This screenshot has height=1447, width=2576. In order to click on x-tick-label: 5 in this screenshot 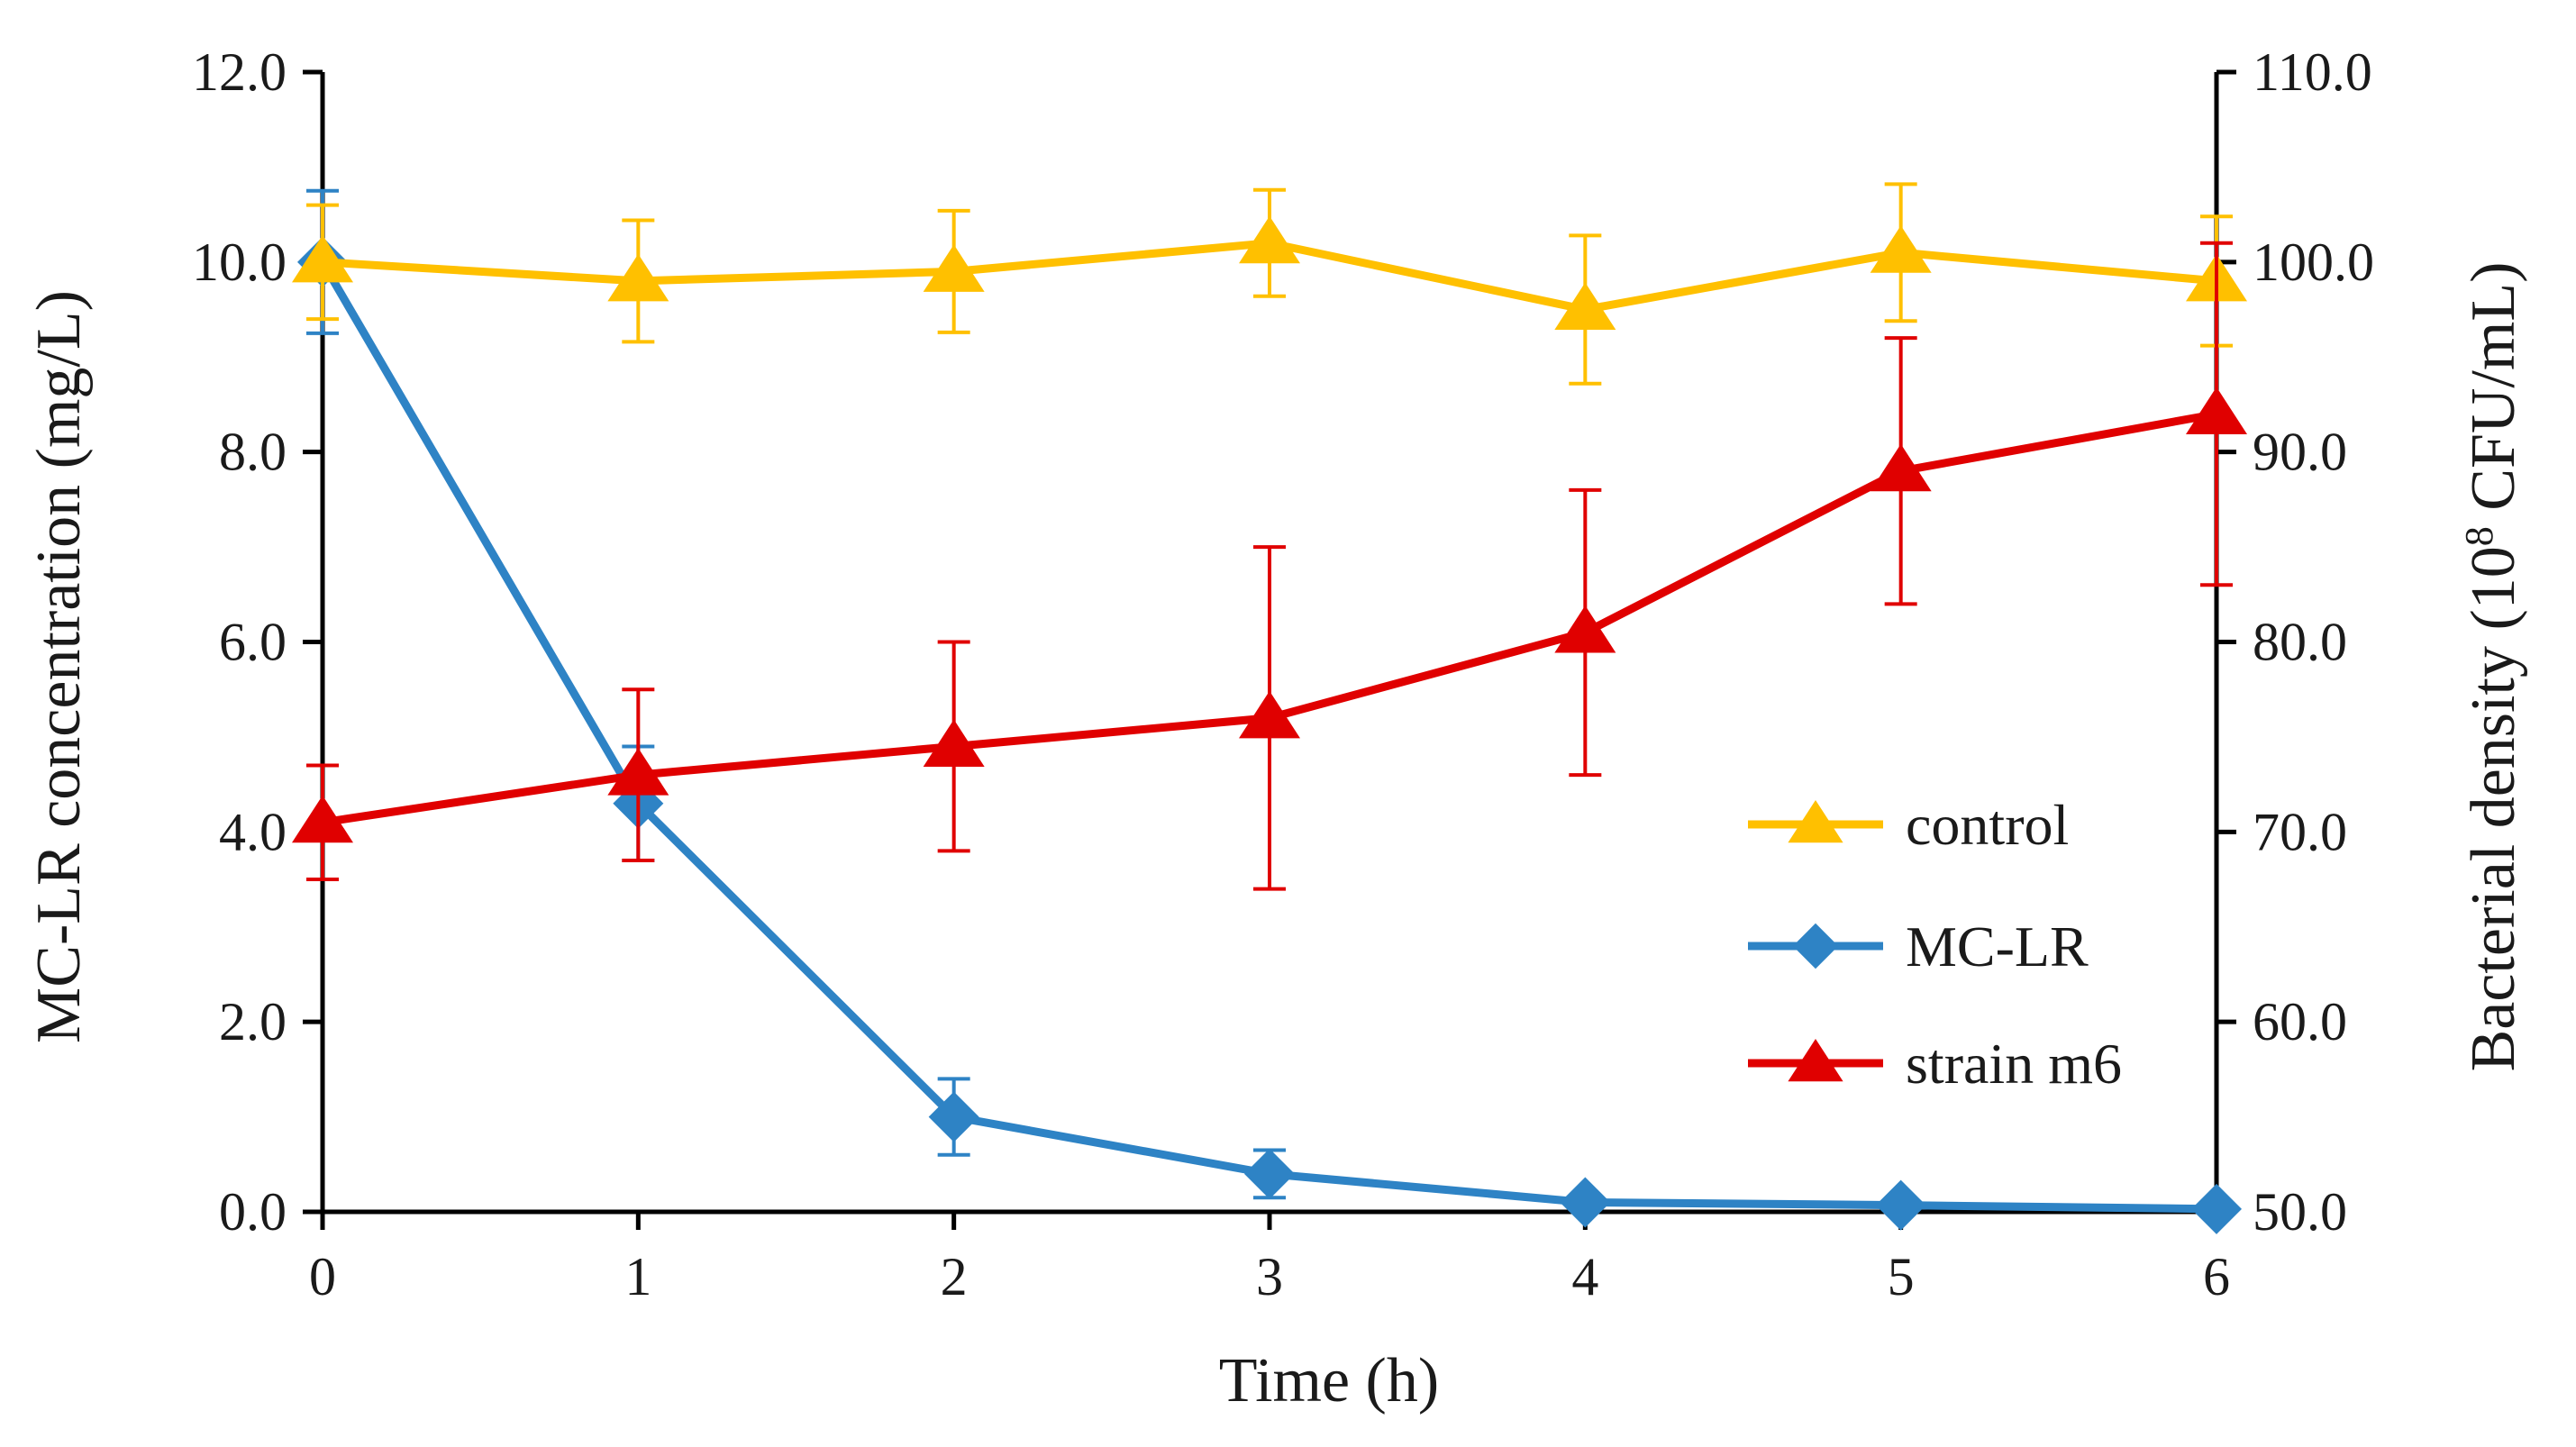, I will do `click(1901, 1276)`.